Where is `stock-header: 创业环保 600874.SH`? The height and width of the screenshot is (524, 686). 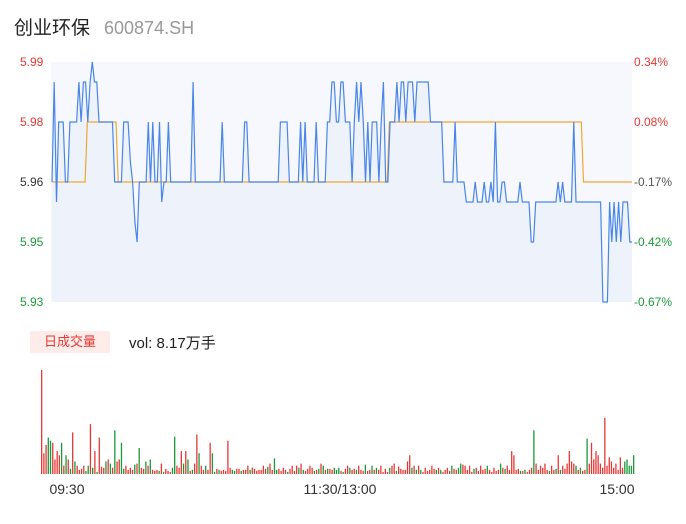 stock-header: 创业环保 600874.SH is located at coordinates (104, 26).